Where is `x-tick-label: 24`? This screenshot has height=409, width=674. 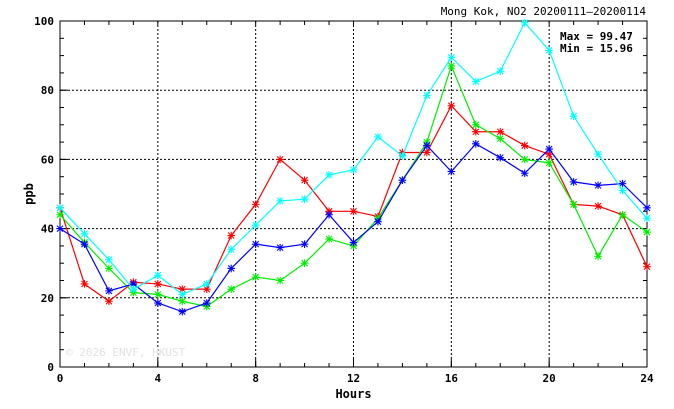 x-tick-label: 24 is located at coordinates (647, 378).